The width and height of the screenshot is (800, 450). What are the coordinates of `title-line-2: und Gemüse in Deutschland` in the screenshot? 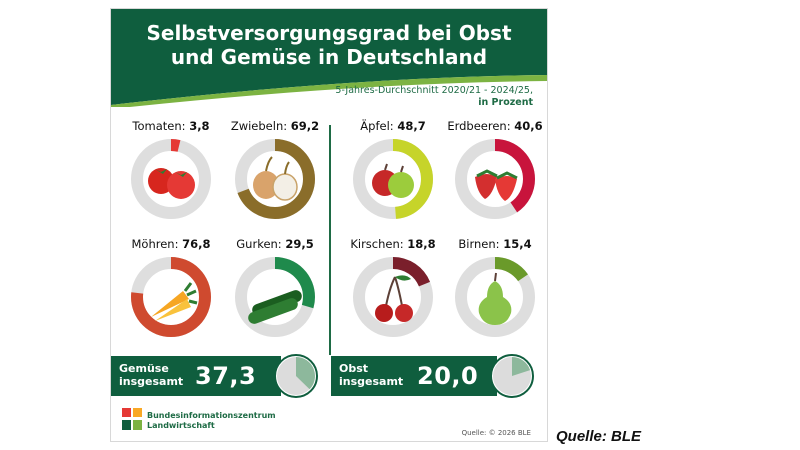 It's located at (329, 57).